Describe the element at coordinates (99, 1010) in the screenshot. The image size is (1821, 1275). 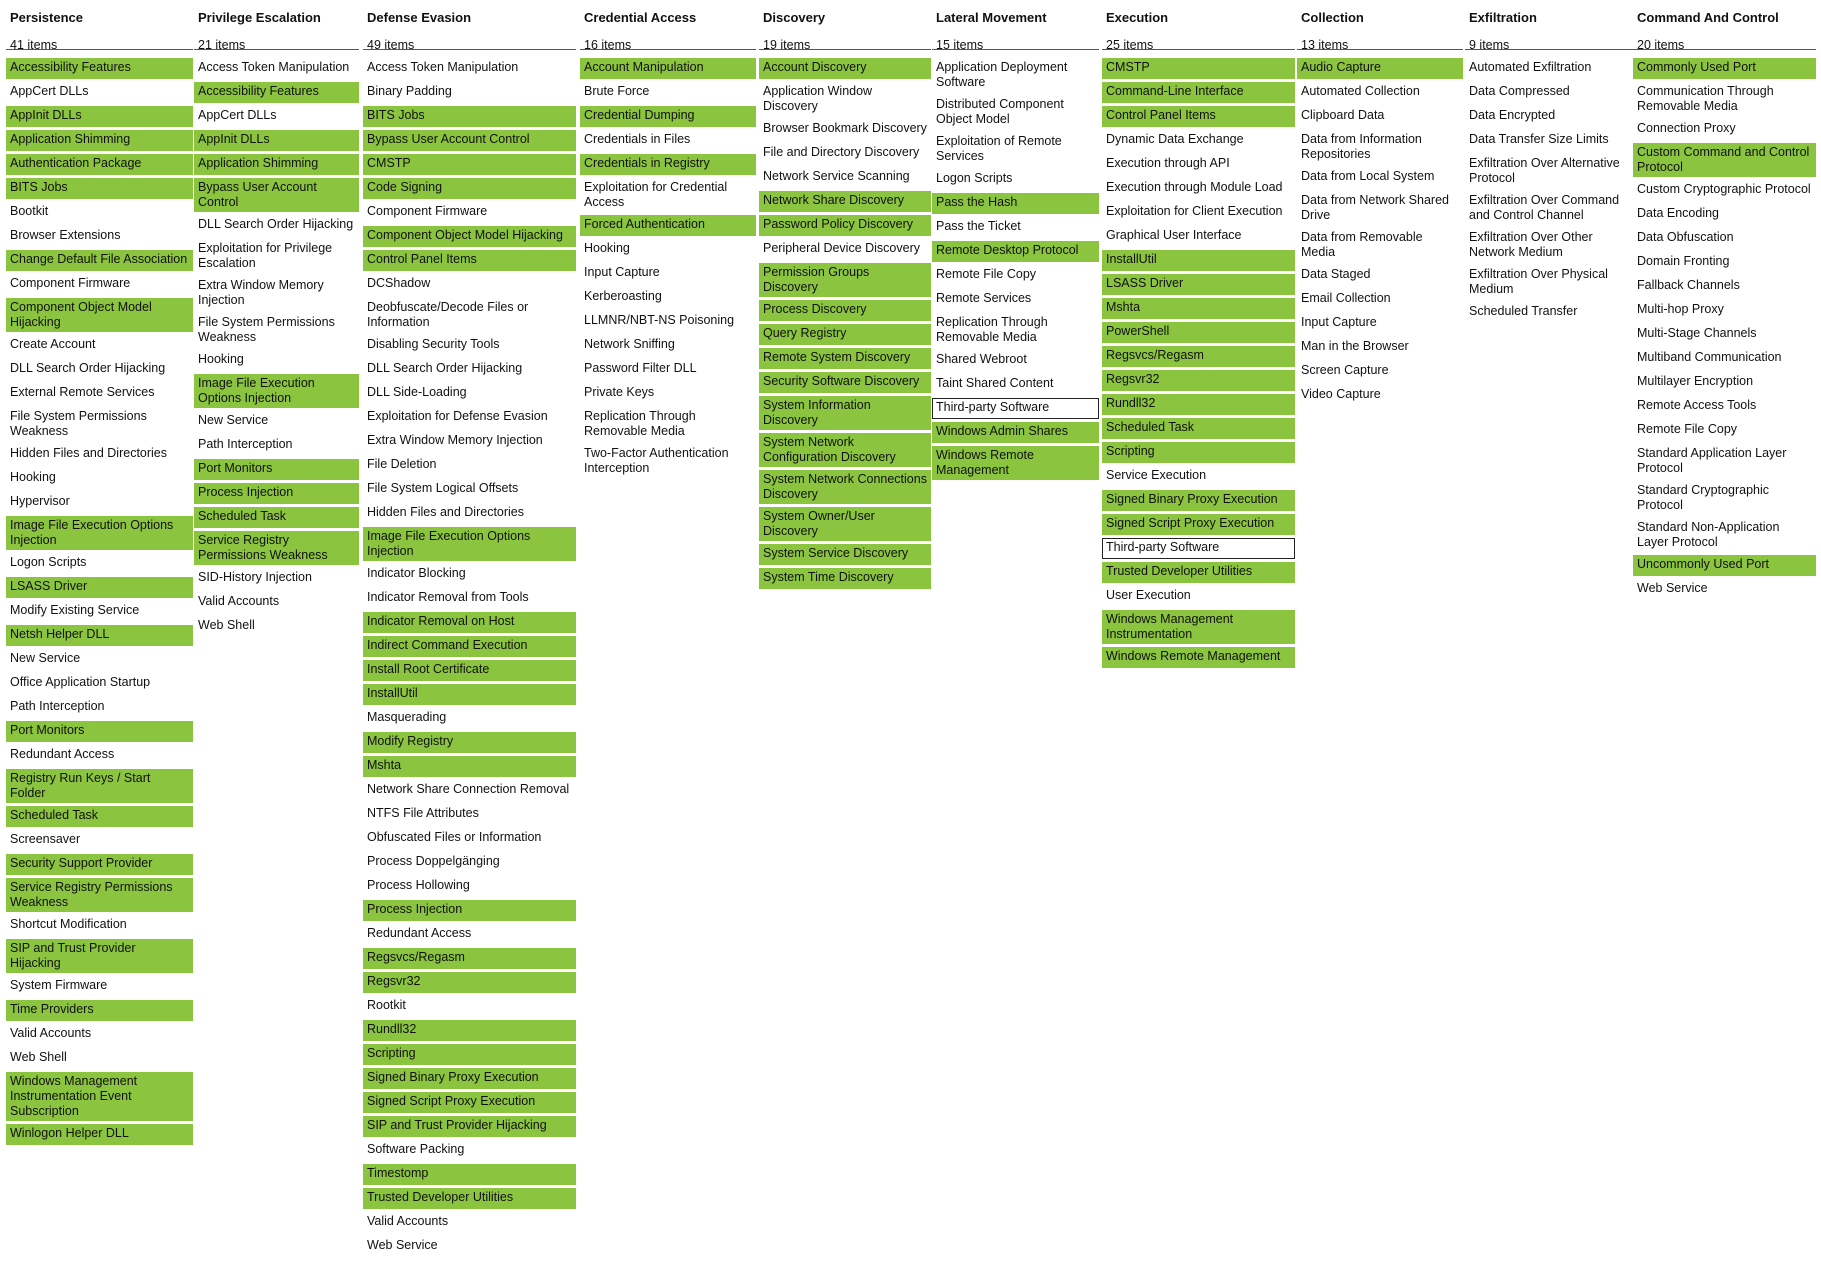
I see `technique-cell: Time Providers` at that location.